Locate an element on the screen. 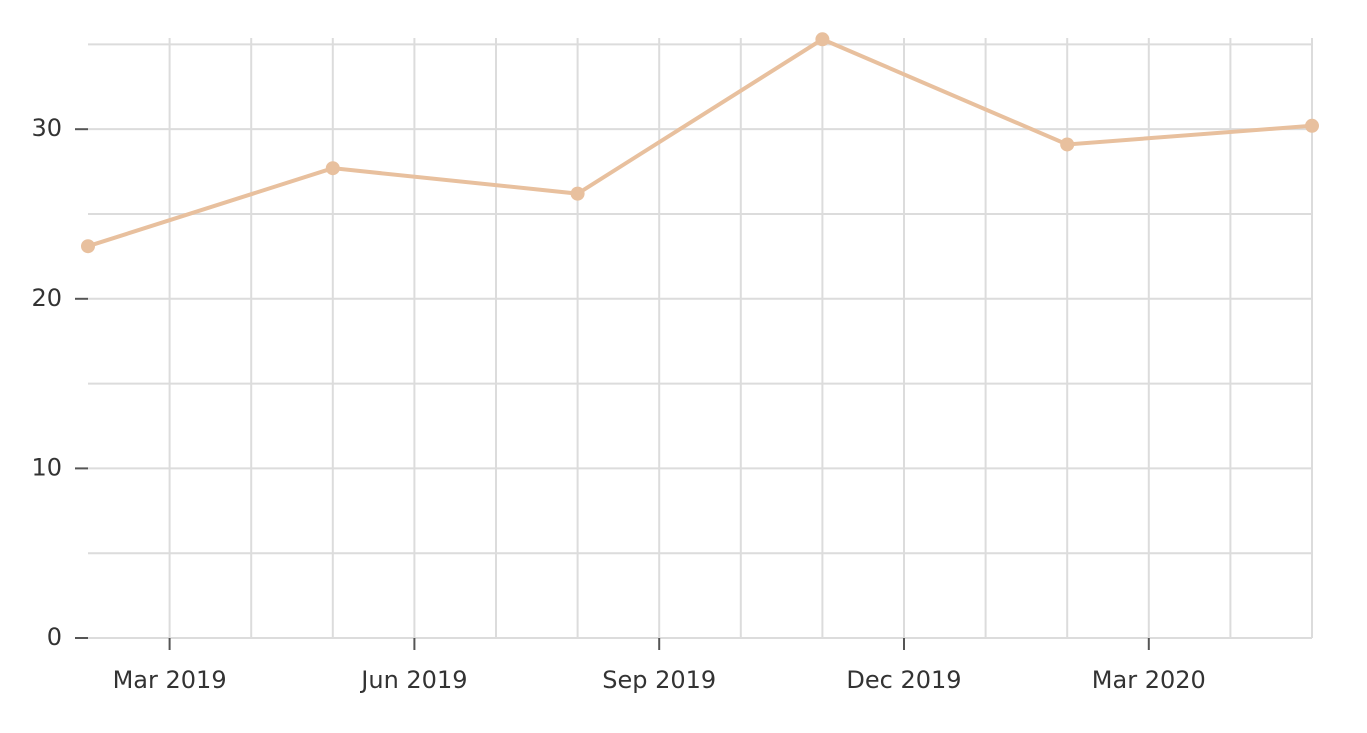 The width and height of the screenshot is (1367, 733). y-tick-label: 30 is located at coordinates (46, 128).